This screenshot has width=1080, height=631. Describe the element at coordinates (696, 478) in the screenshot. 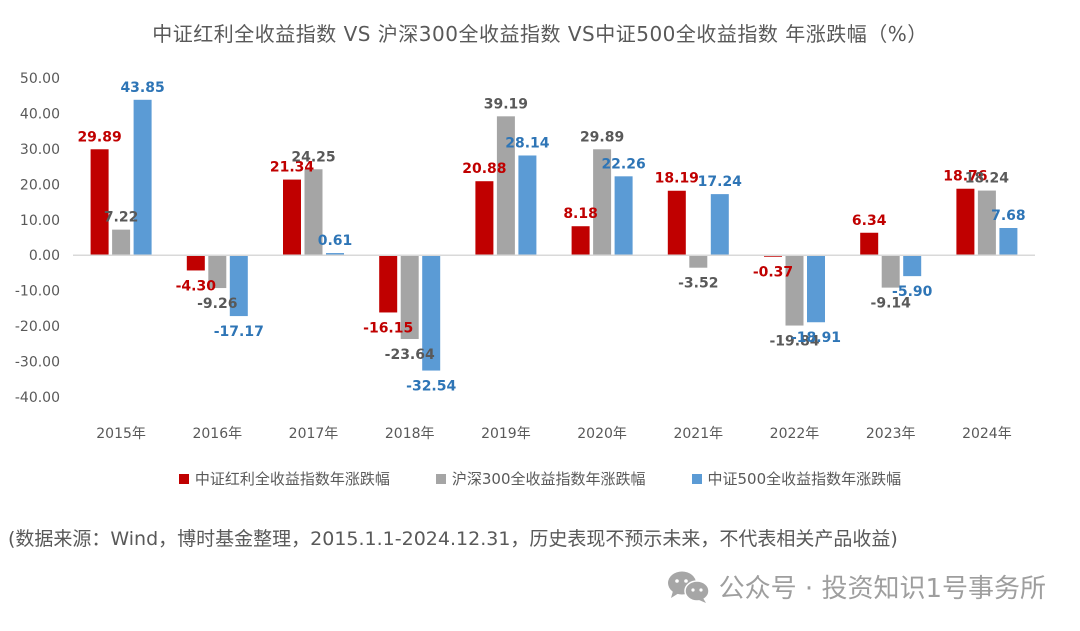

I see `legend-swatch-blue` at that location.